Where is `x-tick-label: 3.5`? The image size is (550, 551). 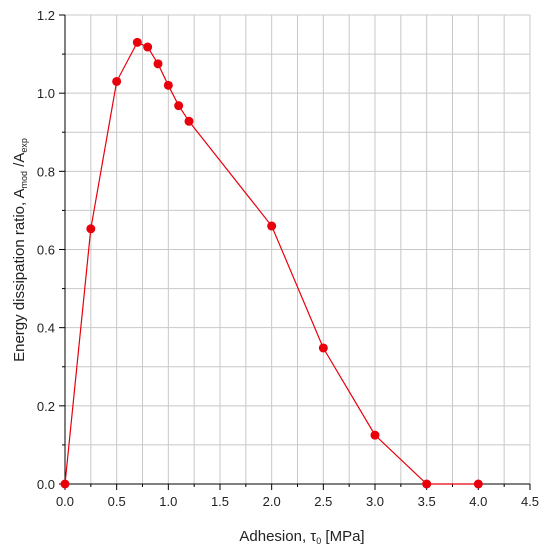
x-tick-label: 3.5 is located at coordinates (427, 501).